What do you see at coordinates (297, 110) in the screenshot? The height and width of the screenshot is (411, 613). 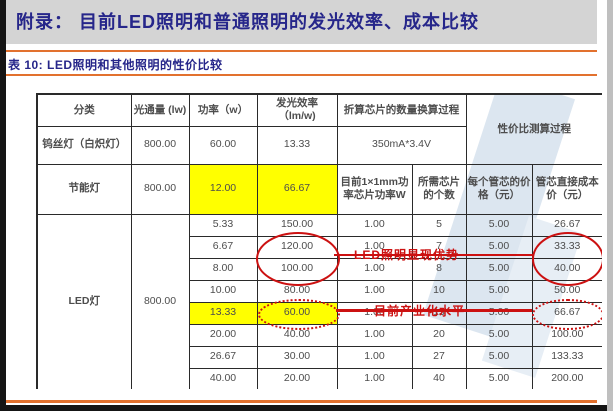 I see `header-efficiency: 发光效率（lm/w)` at bounding box center [297, 110].